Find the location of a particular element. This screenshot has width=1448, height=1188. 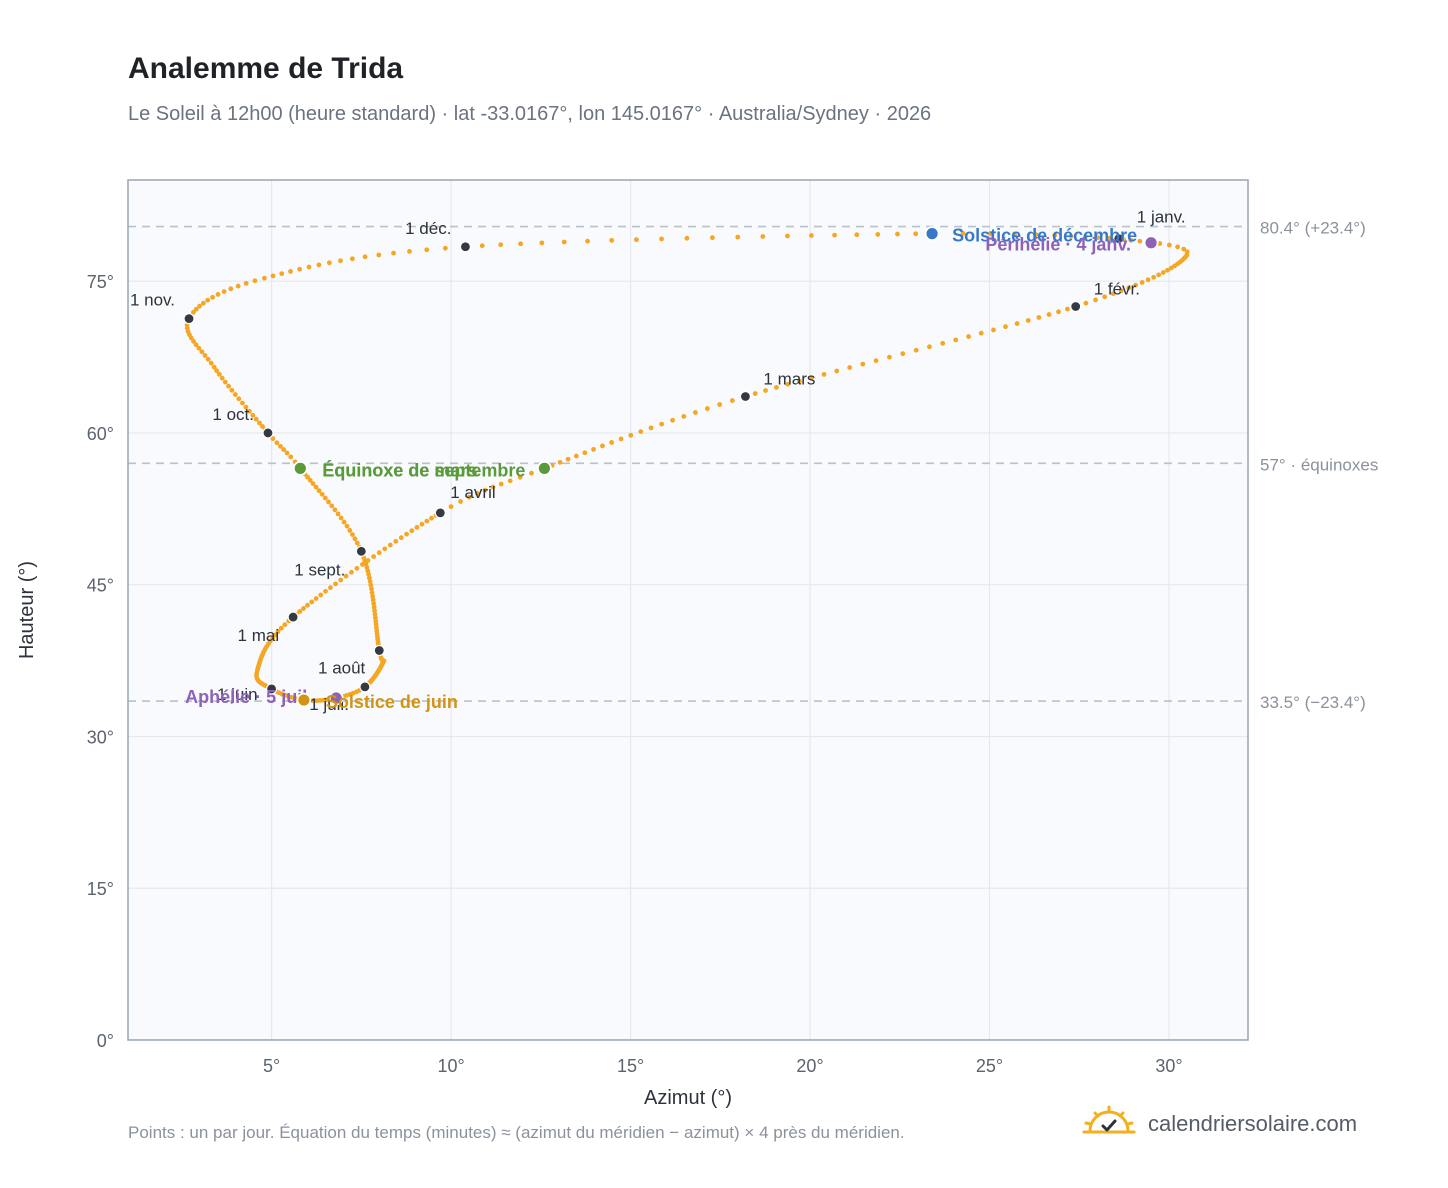

brand-logo: calendriersolaire.com is located at coordinates (1219, 1124).